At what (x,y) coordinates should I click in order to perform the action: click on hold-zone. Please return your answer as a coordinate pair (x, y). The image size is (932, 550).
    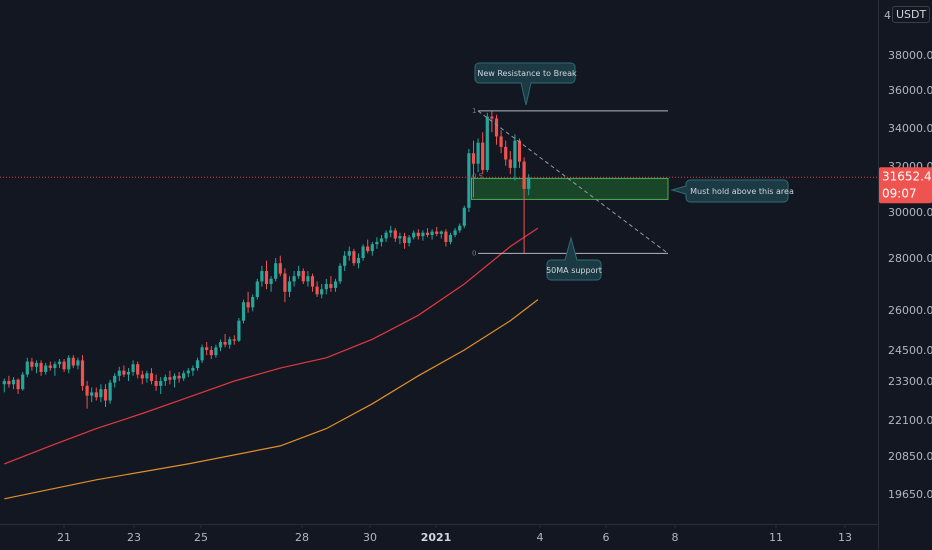
    Looking at the image, I should click on (570, 188).